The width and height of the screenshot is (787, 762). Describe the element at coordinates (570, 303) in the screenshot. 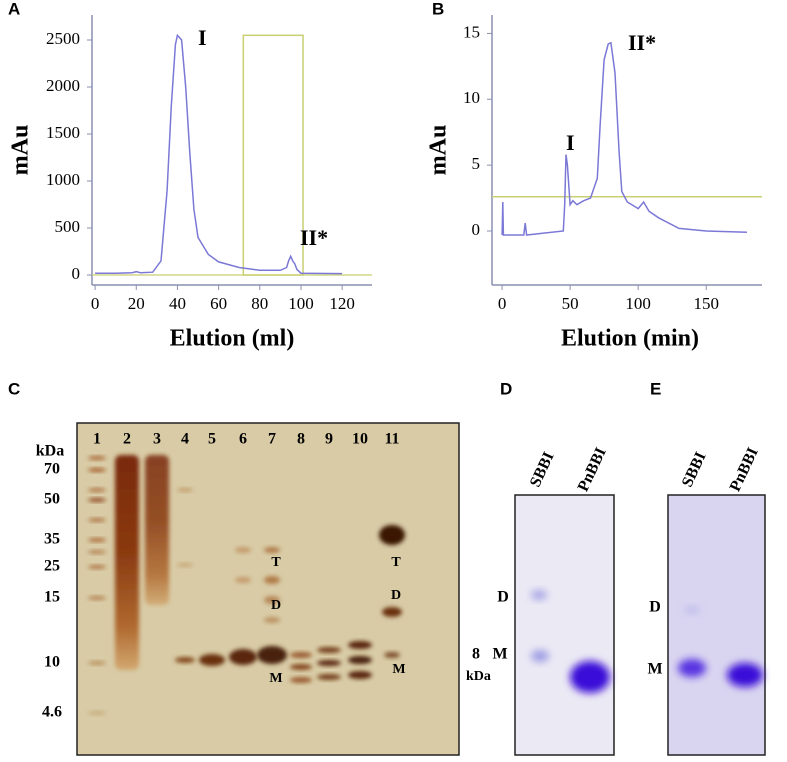

I see `x-tick-label: 50` at that location.